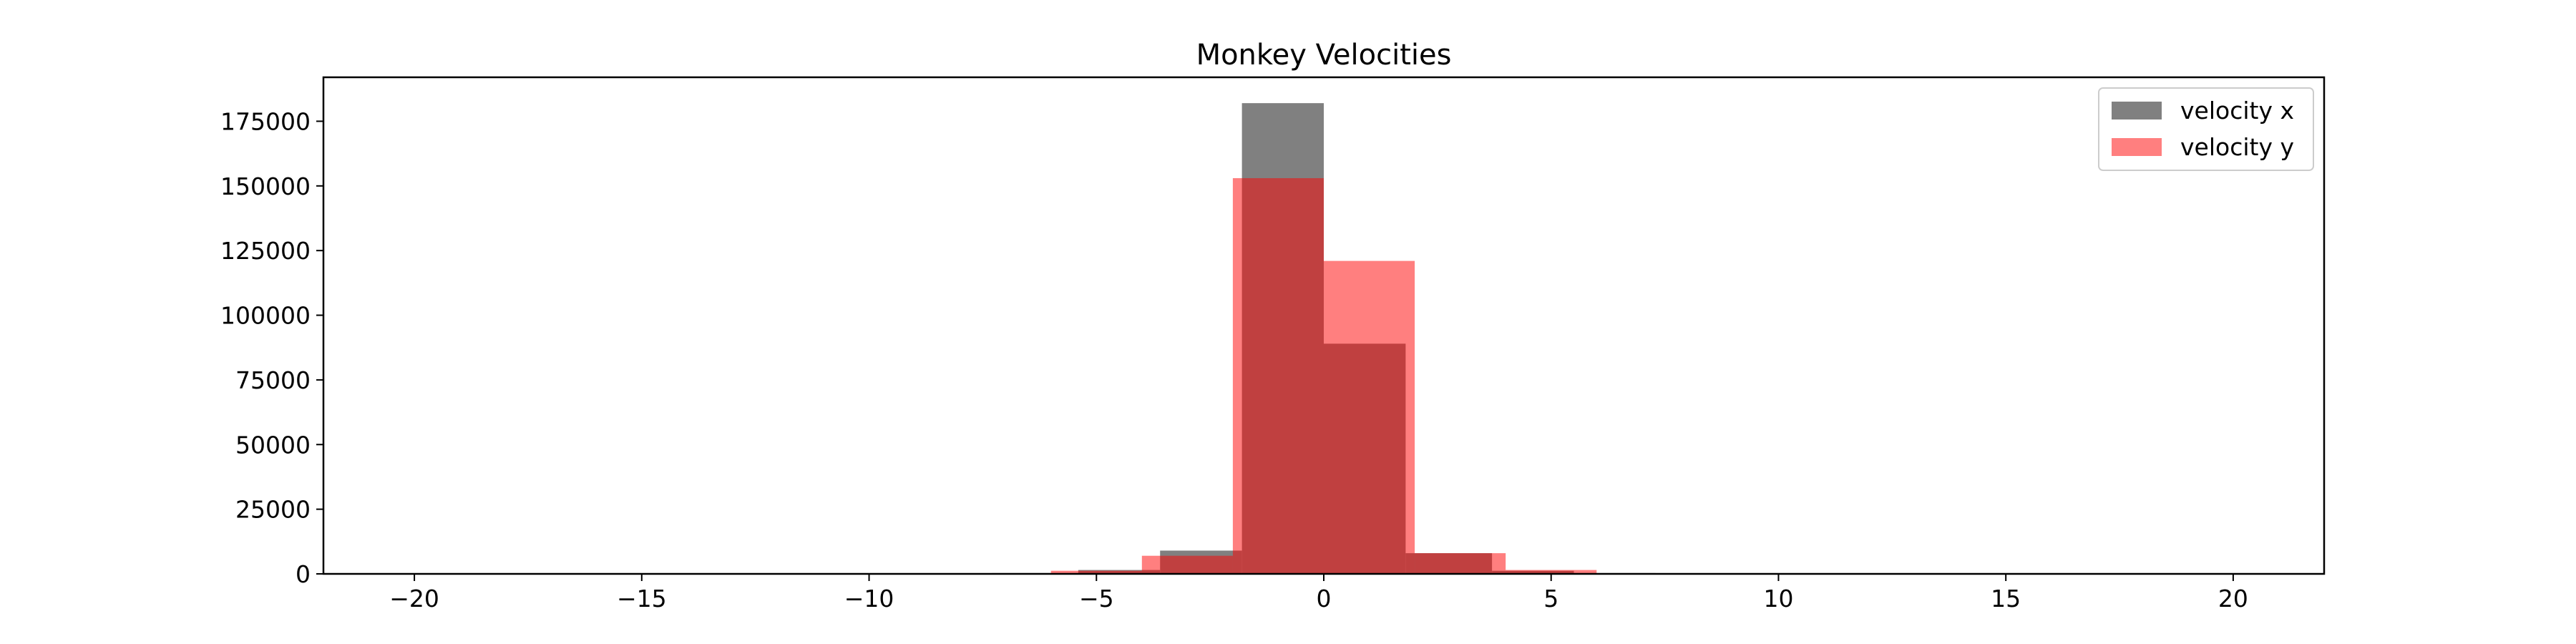 This screenshot has height=644, width=2576. Describe the element at coordinates (1096, 599) in the screenshot. I see `x-tick-label: −5` at that location.